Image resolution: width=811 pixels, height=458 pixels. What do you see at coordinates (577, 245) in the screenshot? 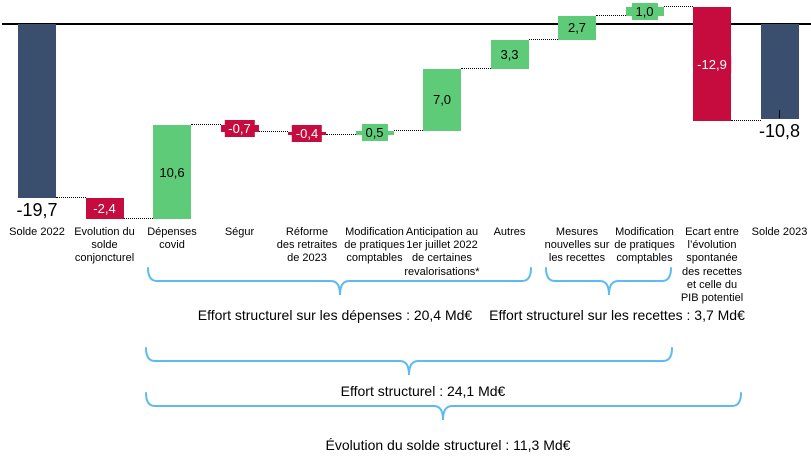
I see `category-label-mesures-nouvelles-recettes: Mesures nouvelles sur les recettes` at bounding box center [577, 245].